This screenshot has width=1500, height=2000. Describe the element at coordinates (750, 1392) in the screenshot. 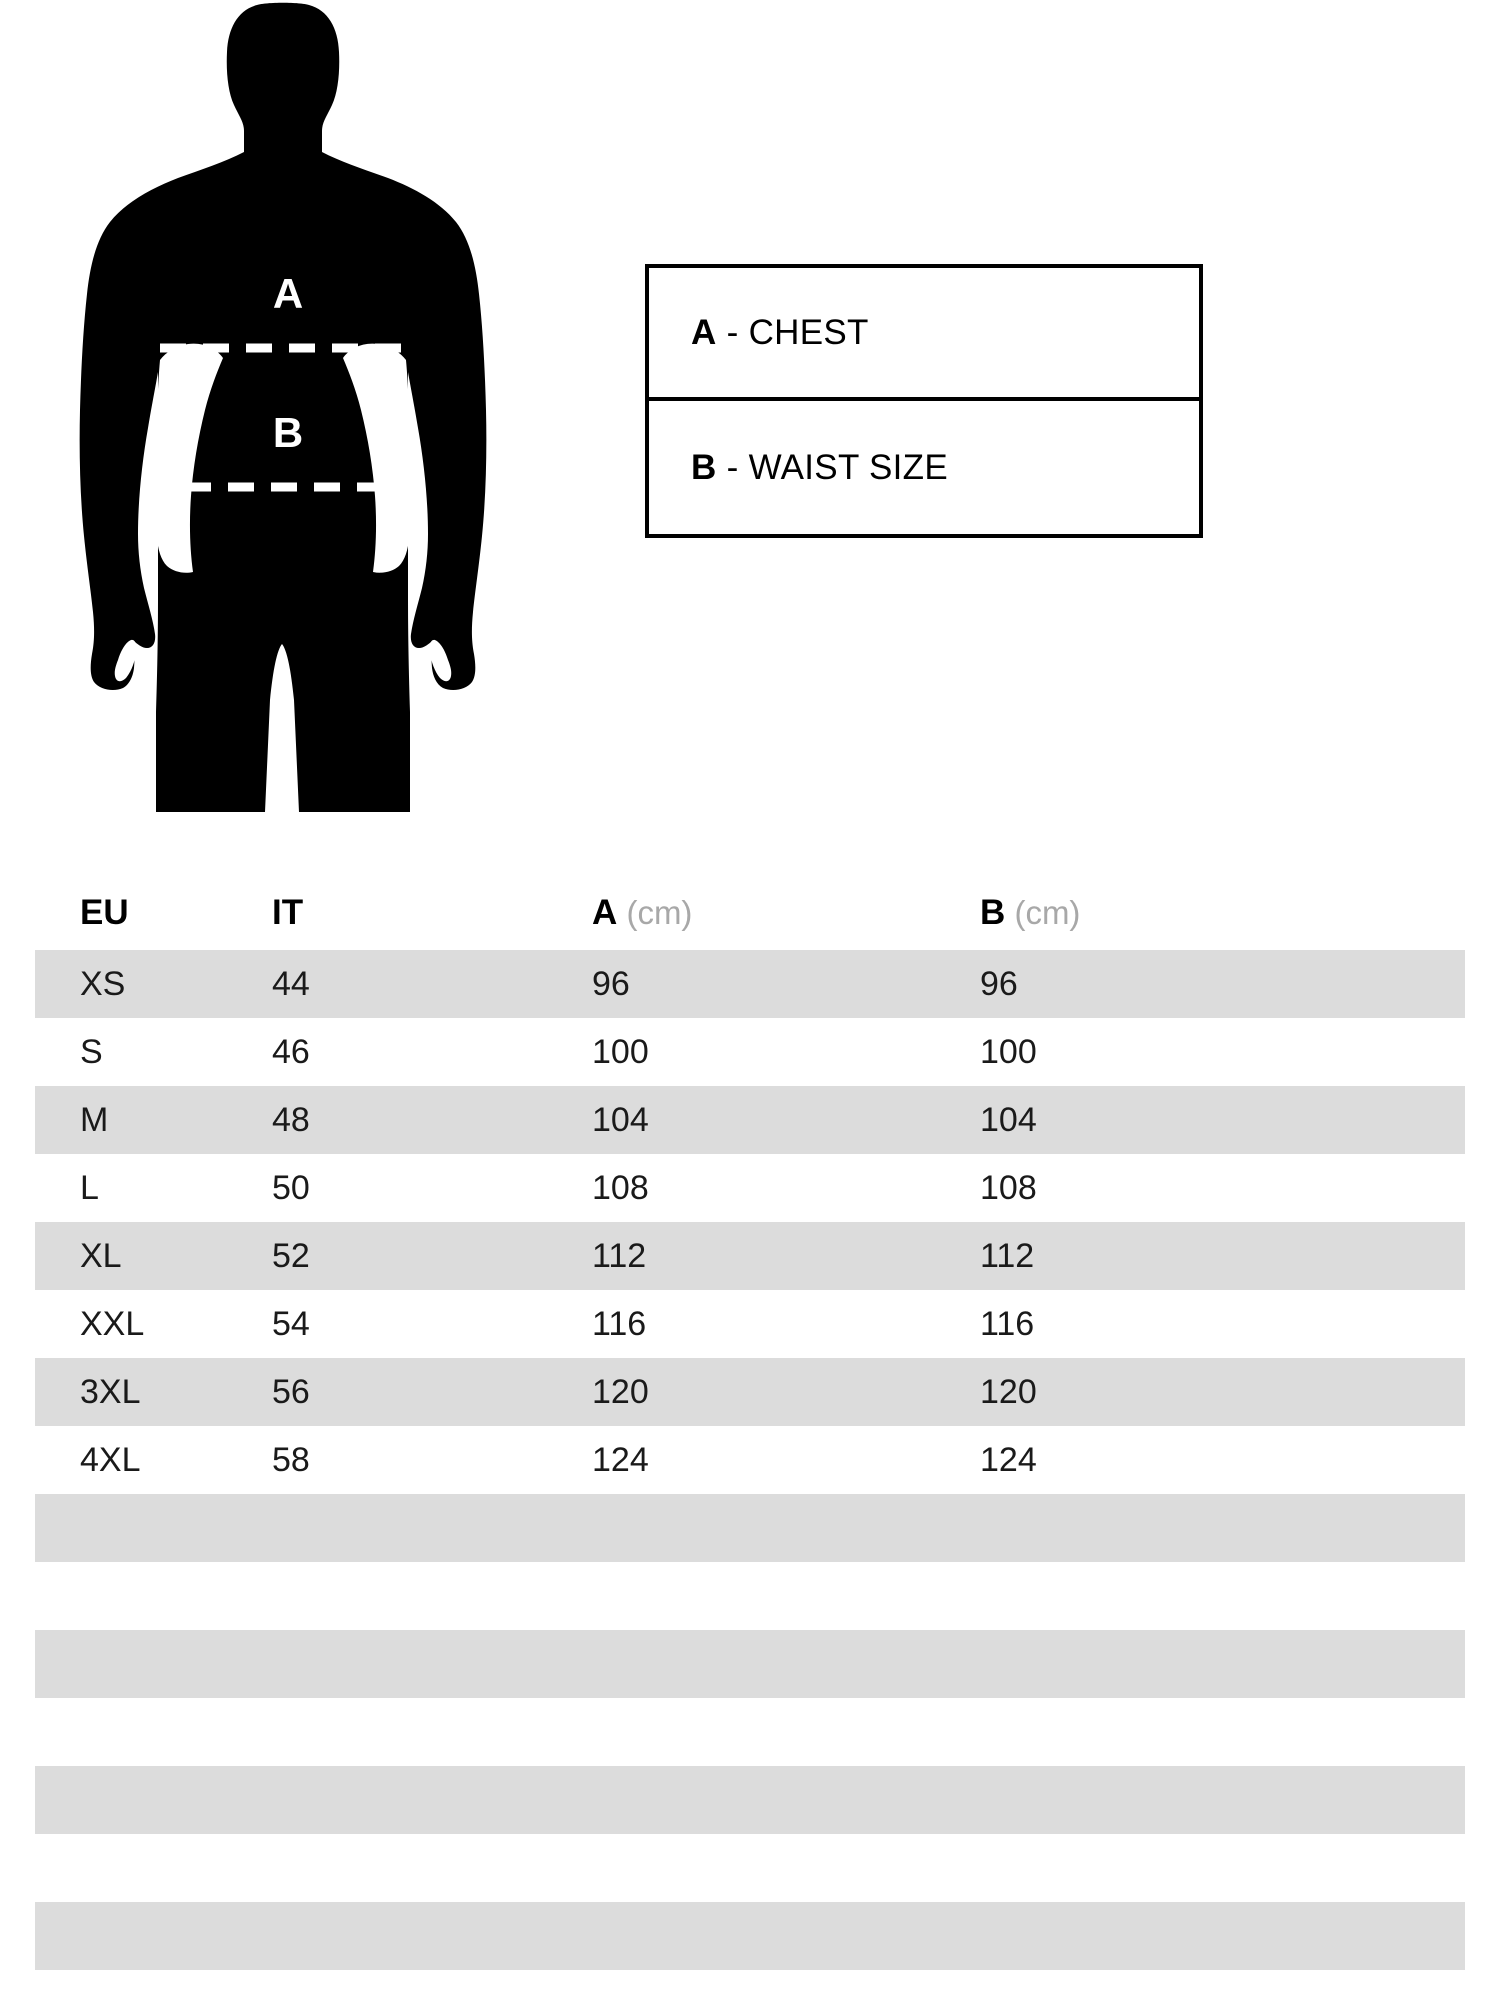

I see `table-row: 3XL 56 120 120` at that location.